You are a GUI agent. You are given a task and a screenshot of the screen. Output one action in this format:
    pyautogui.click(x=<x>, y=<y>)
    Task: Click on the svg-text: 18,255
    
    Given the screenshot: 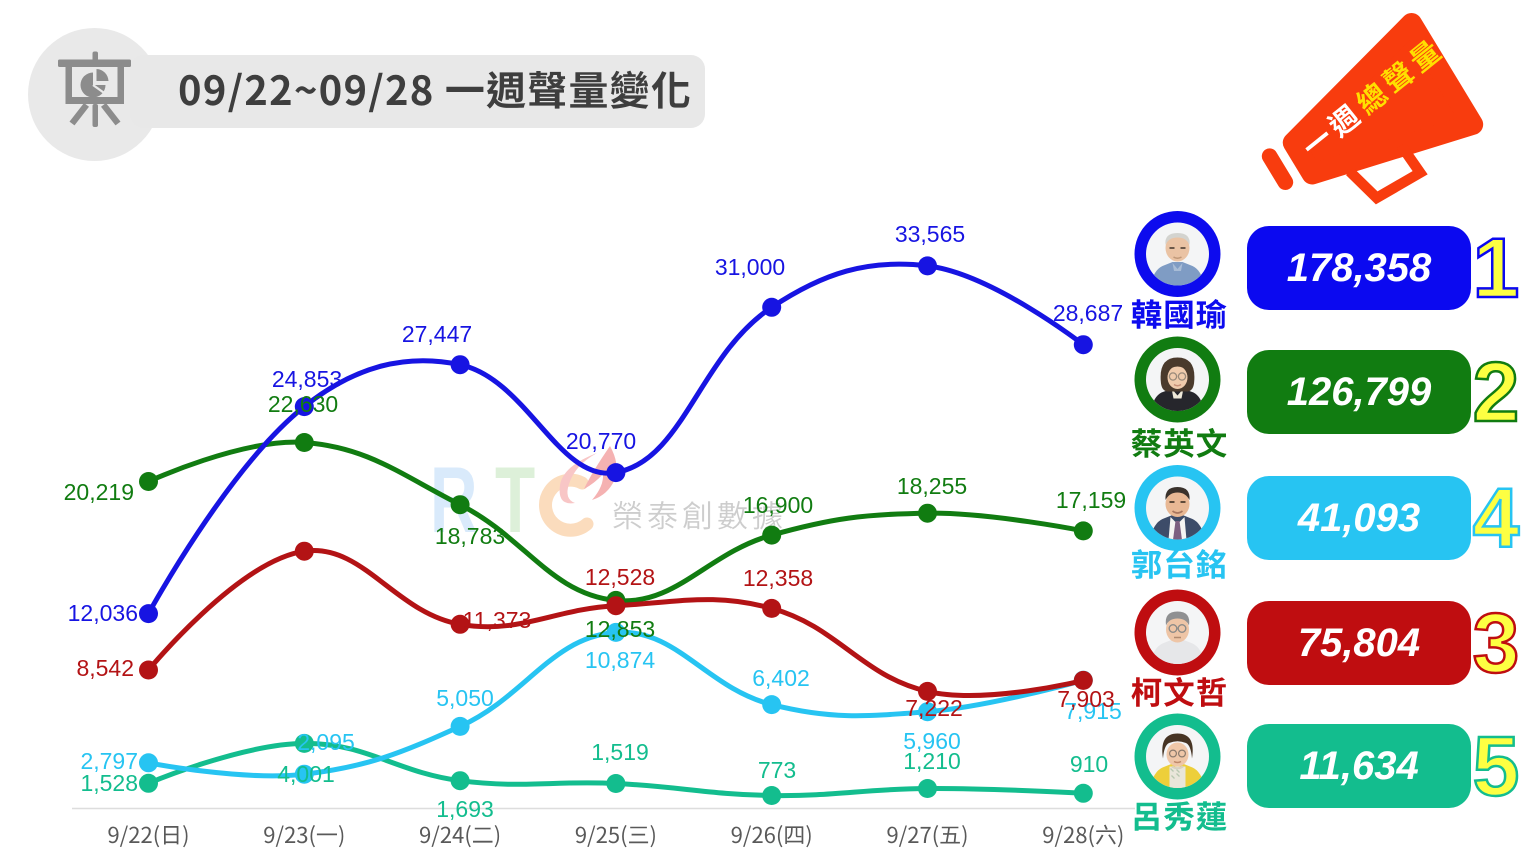 What is the action you would take?
    pyautogui.click(x=932, y=486)
    